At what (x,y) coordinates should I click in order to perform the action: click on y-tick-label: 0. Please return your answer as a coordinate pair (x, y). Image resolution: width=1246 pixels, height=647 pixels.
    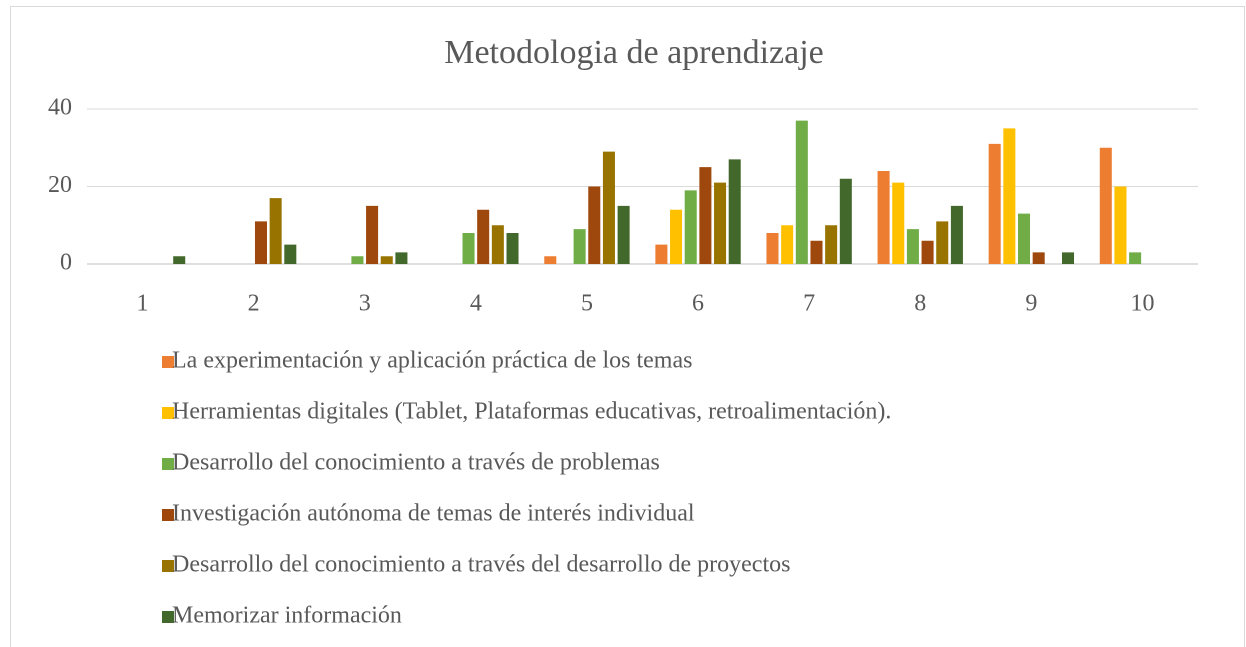
    Looking at the image, I should click on (66, 263).